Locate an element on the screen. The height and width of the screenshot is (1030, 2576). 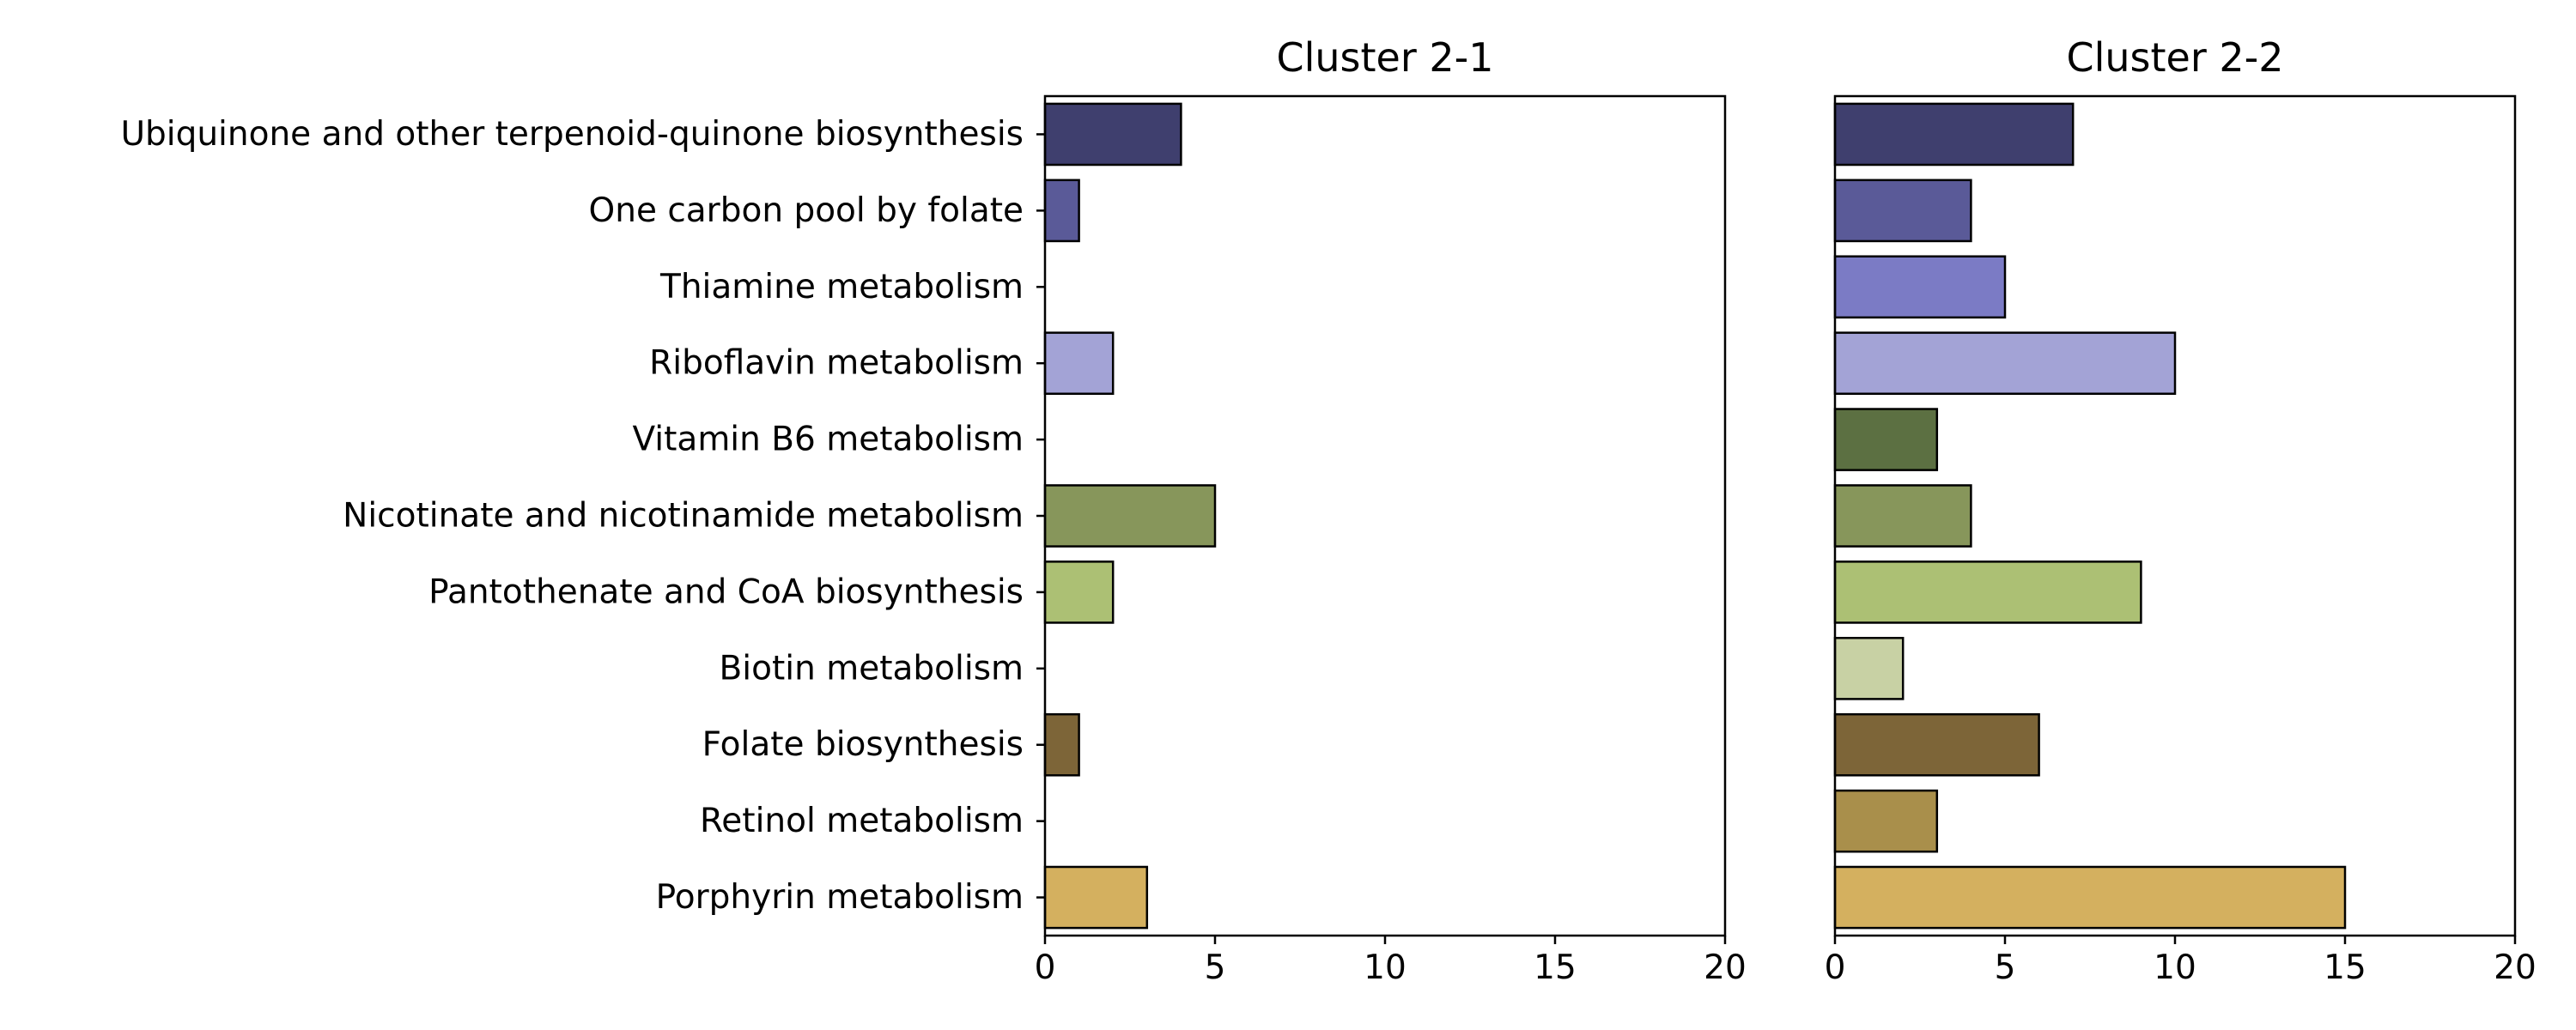
y-tick-label: Vitamin B6 metabolism is located at coordinates (828, 440).